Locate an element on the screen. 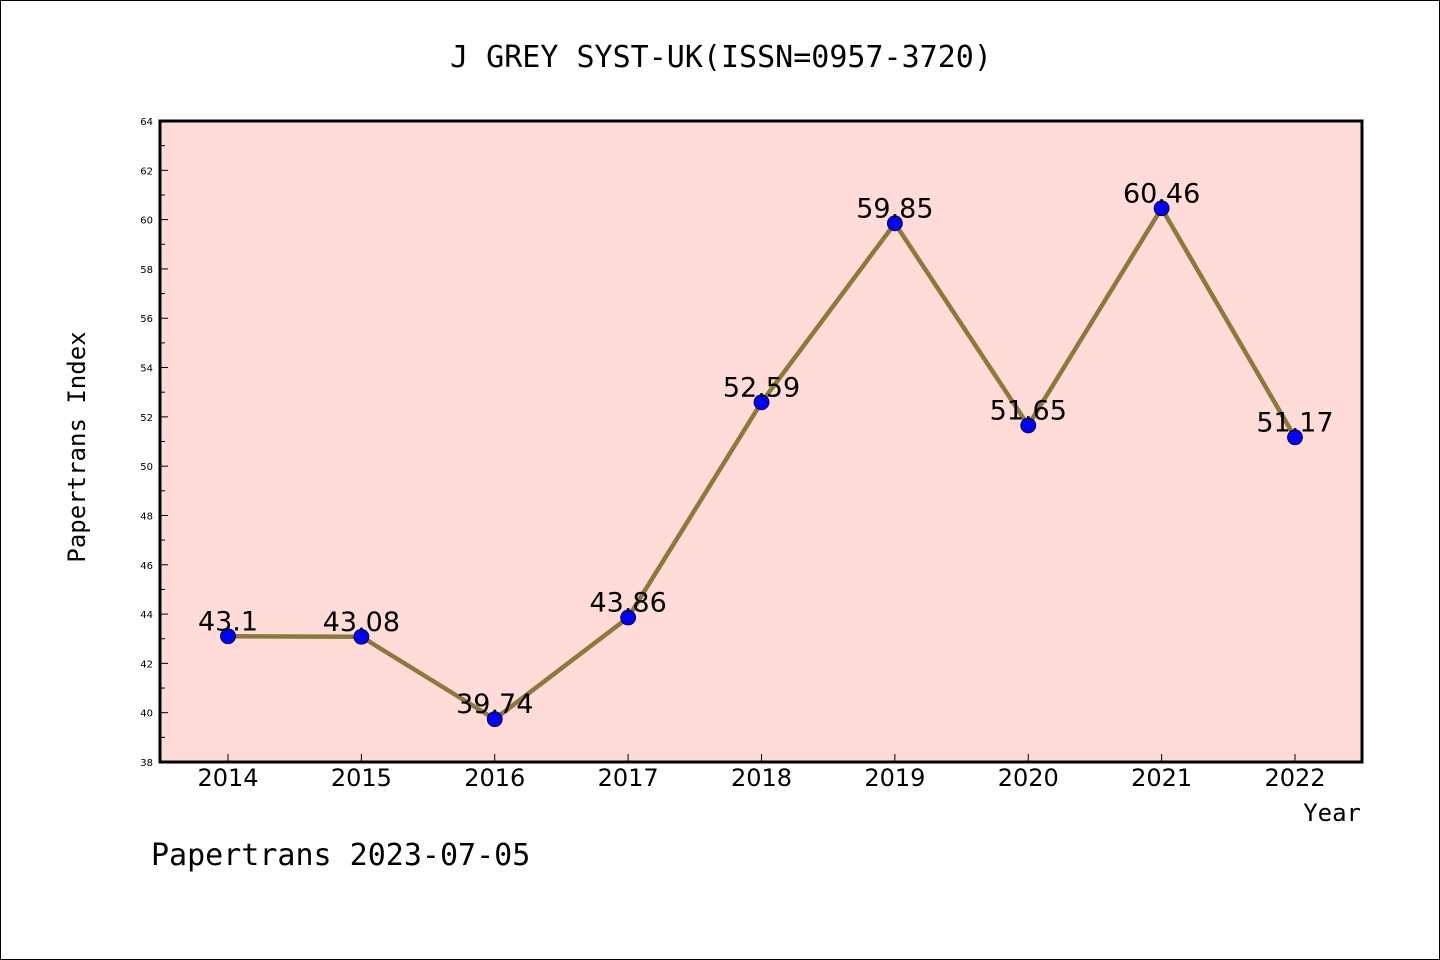 The height and width of the screenshot is (960, 1440). y-tick-label: 58 is located at coordinates (146, 270).